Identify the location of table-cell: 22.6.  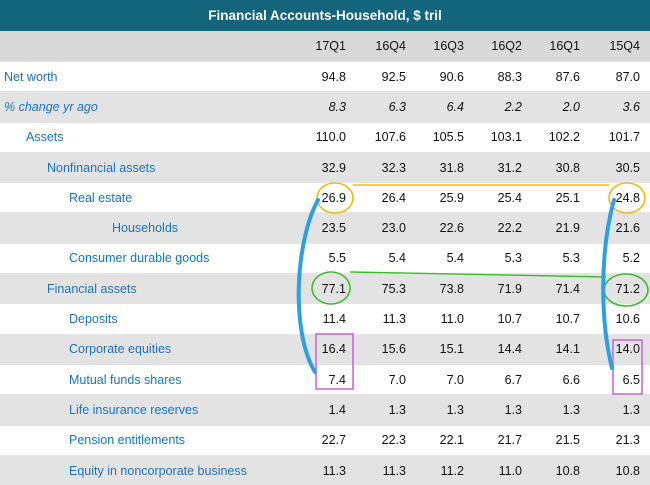
(451, 228).